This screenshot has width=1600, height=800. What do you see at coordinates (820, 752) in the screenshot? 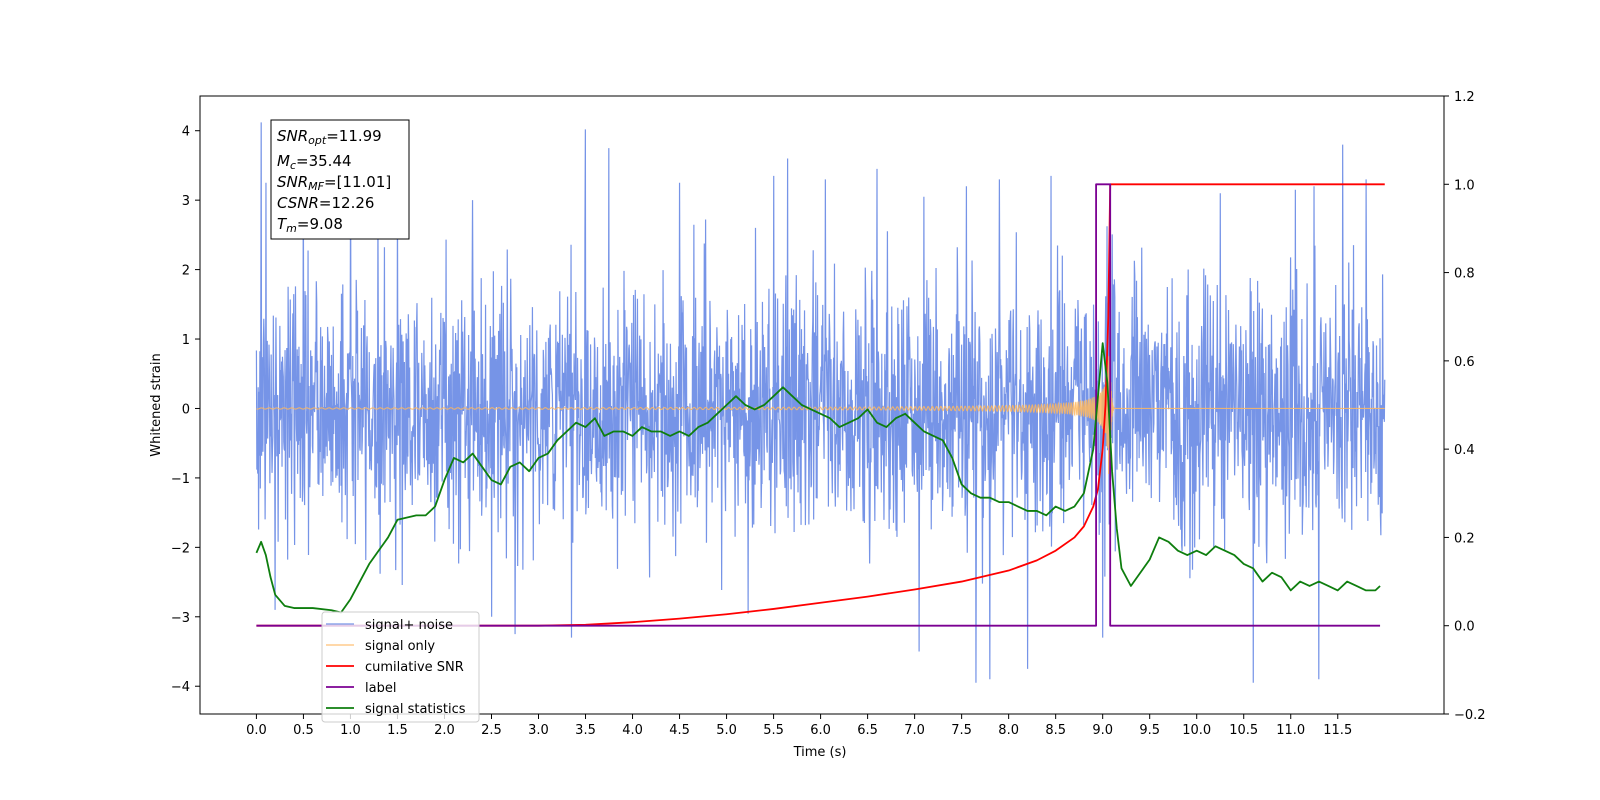
I see `x-axis-label: Time (s)` at bounding box center [820, 752].